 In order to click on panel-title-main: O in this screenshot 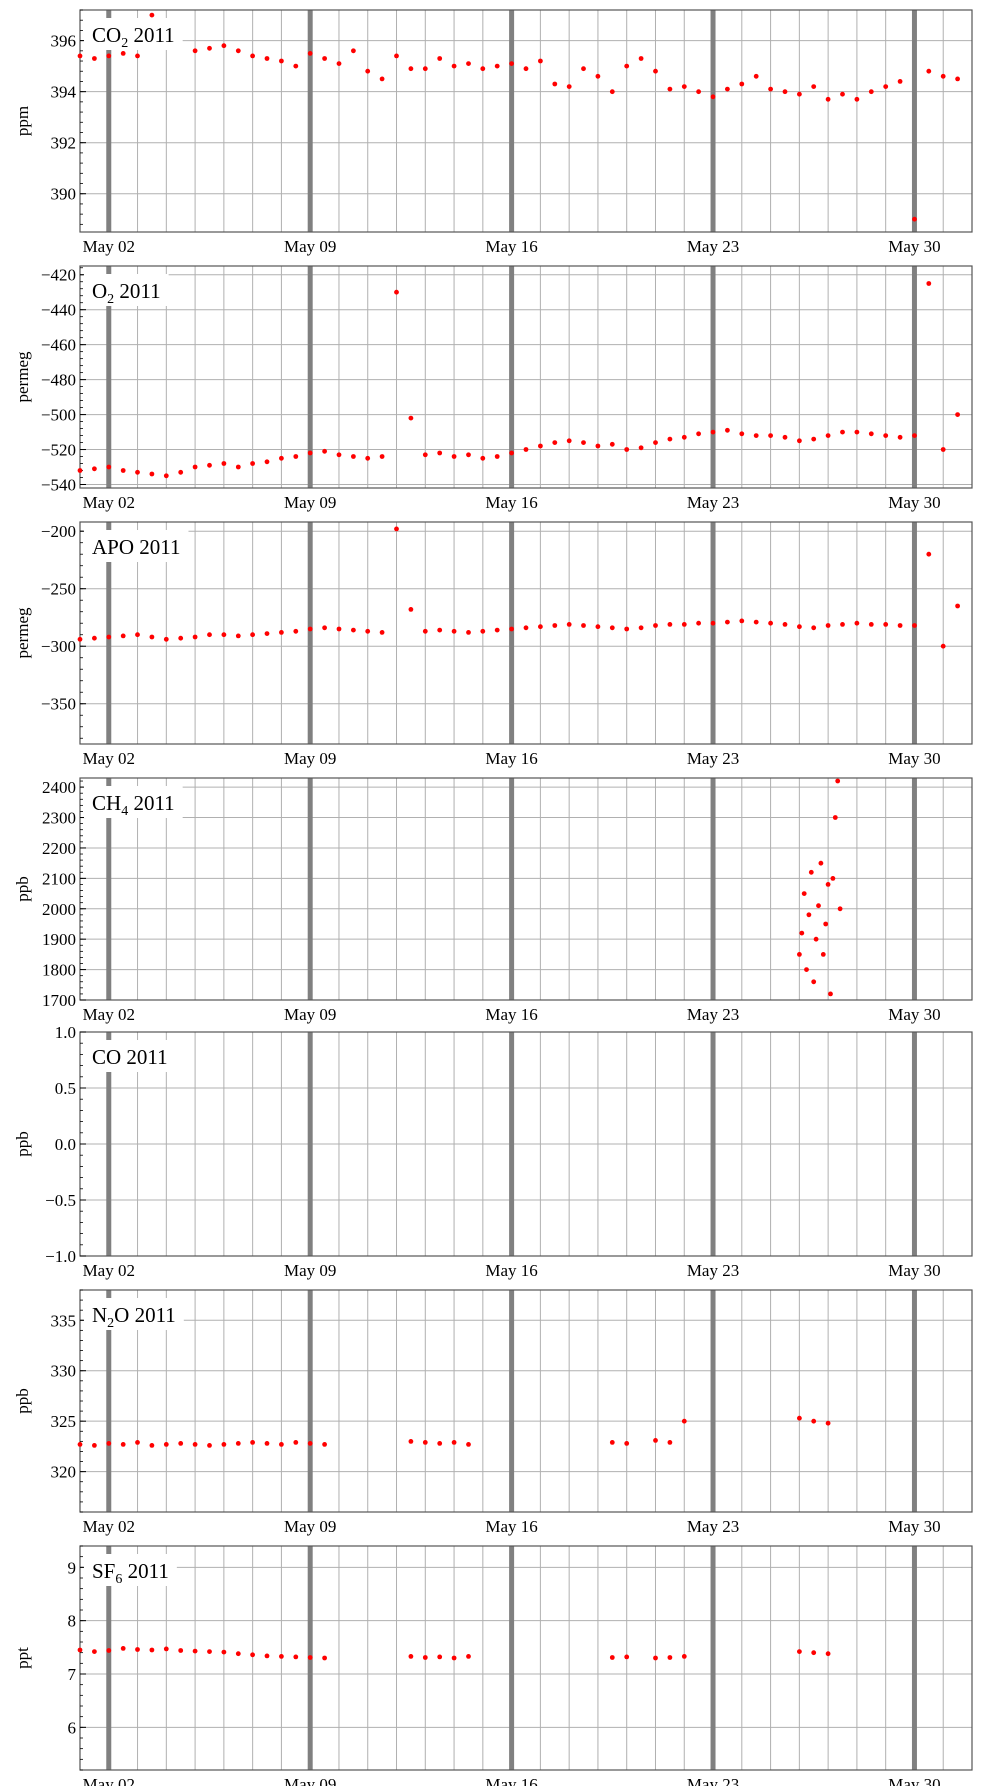, I will do `click(99, 291)`.